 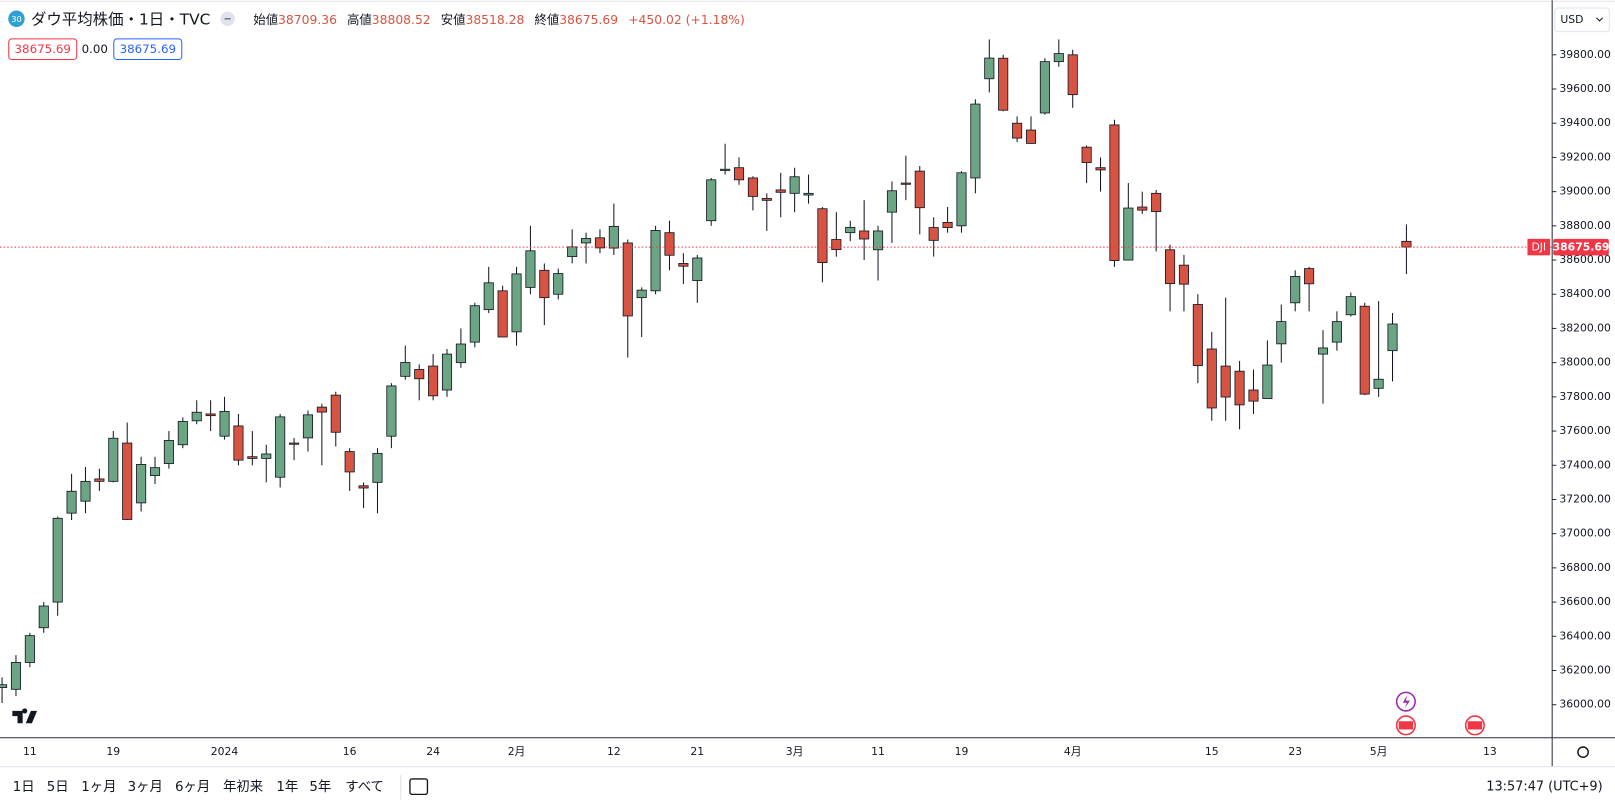 I want to click on y-tick-label: 38800.00, so click(x=1585, y=225).